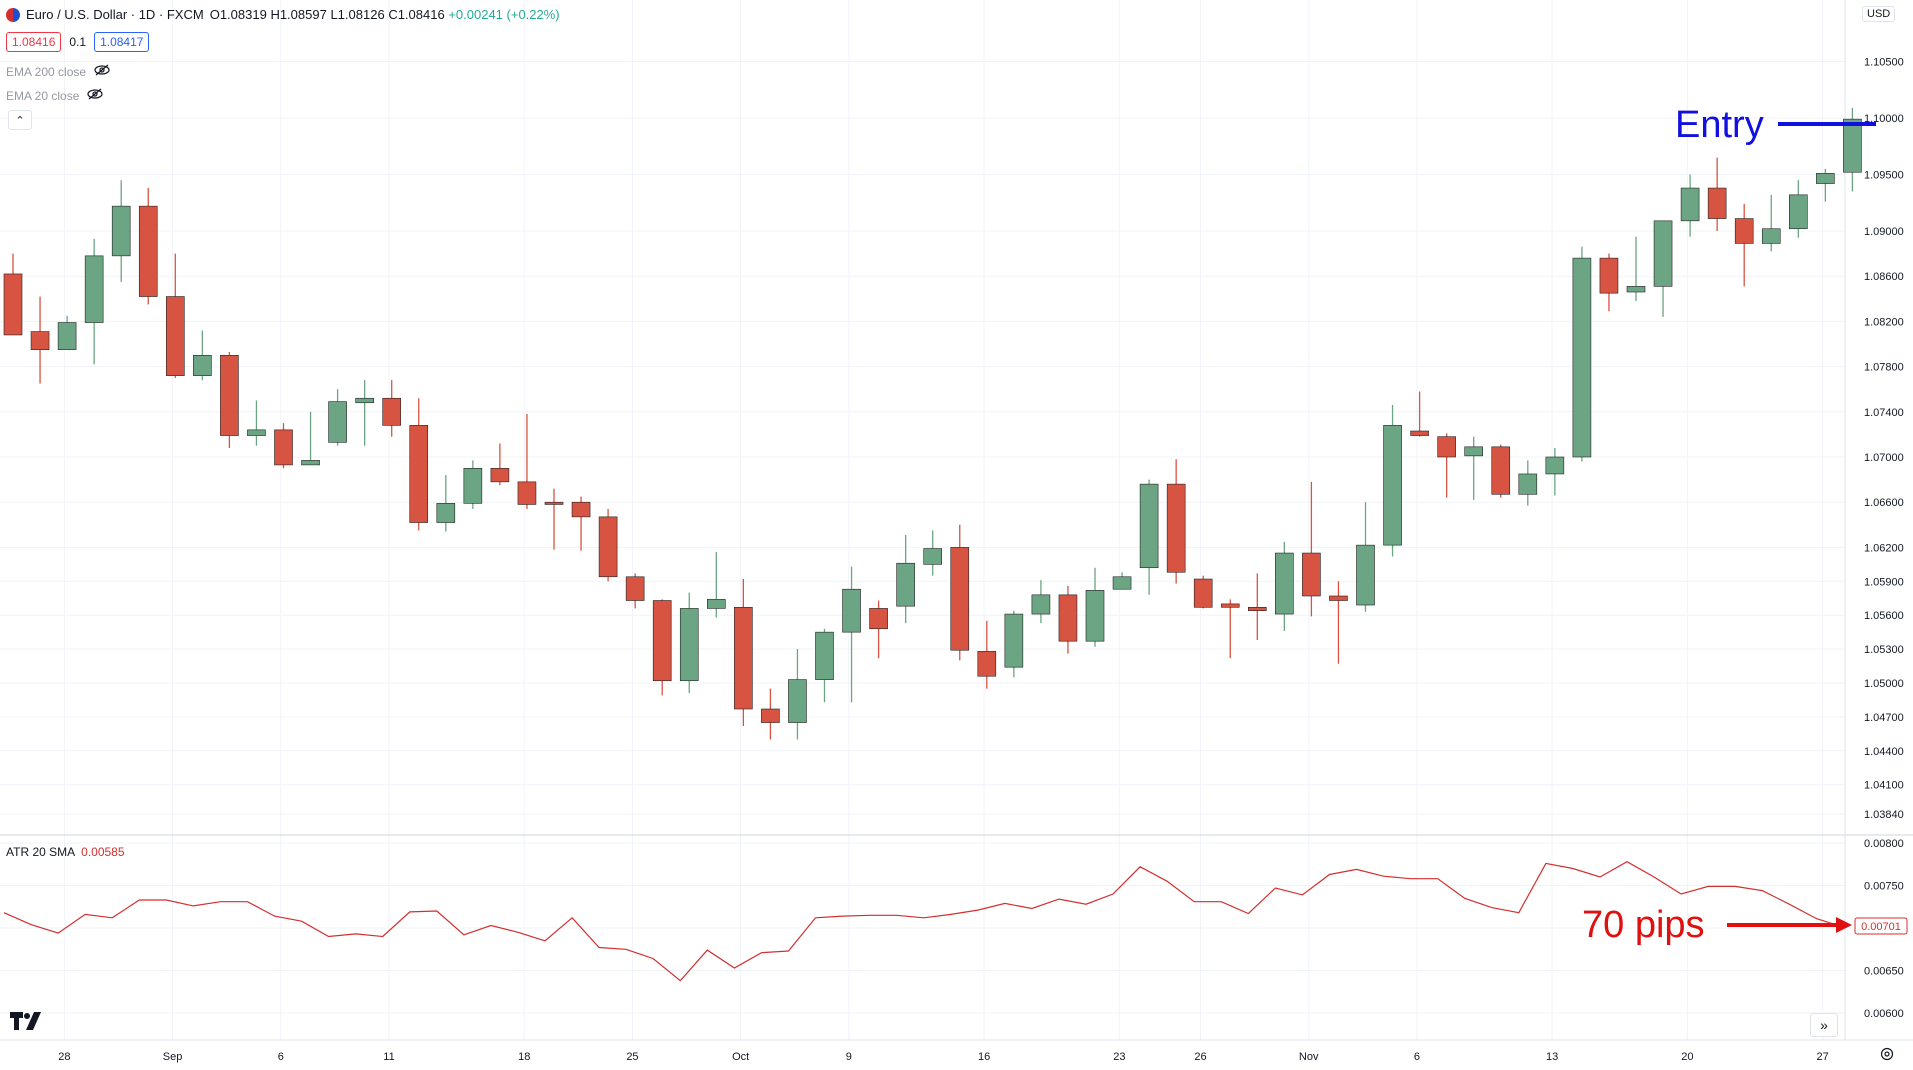  I want to click on price-tick-label: 1.07800, so click(1884, 368).